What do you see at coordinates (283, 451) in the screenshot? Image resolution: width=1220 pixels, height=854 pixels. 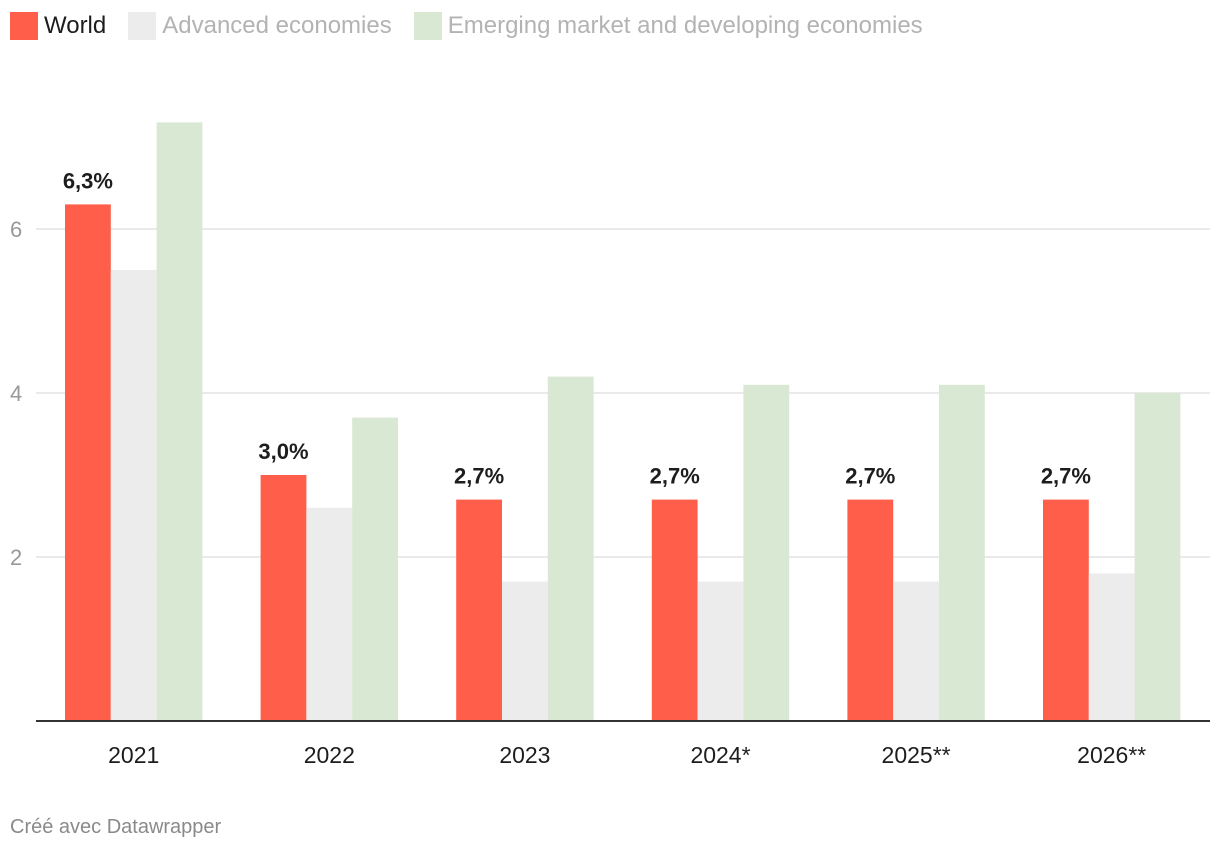 I see `data-label-world: 3,0%` at bounding box center [283, 451].